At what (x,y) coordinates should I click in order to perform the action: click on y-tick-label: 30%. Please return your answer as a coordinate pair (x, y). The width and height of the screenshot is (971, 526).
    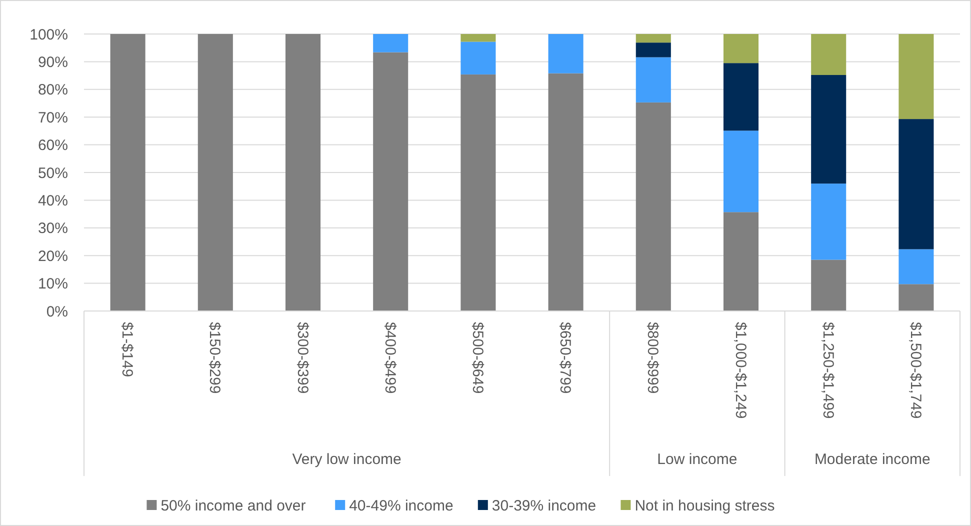
    Looking at the image, I should click on (53, 229).